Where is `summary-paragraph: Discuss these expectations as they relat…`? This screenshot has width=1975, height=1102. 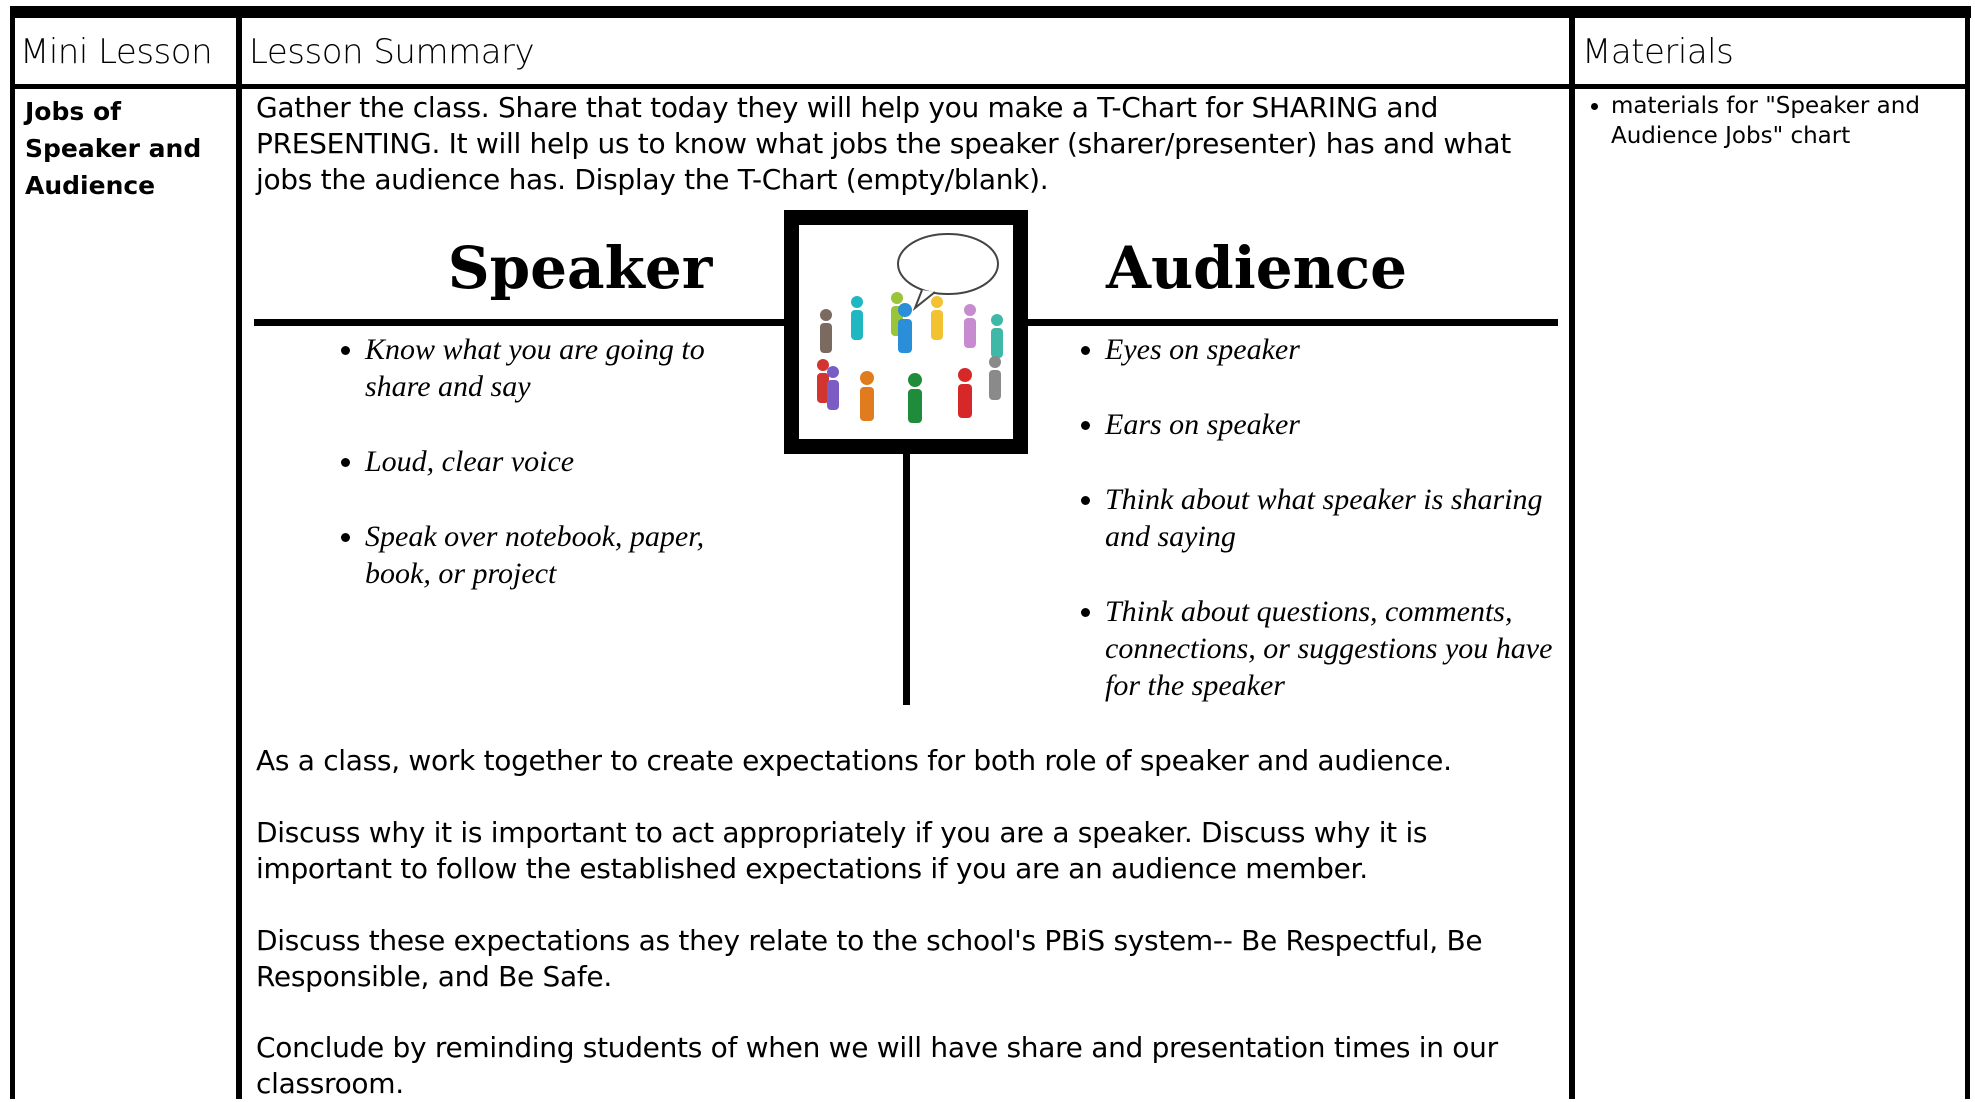
summary-paragraph: Discuss these expectations as they relat… is located at coordinates (869, 958).